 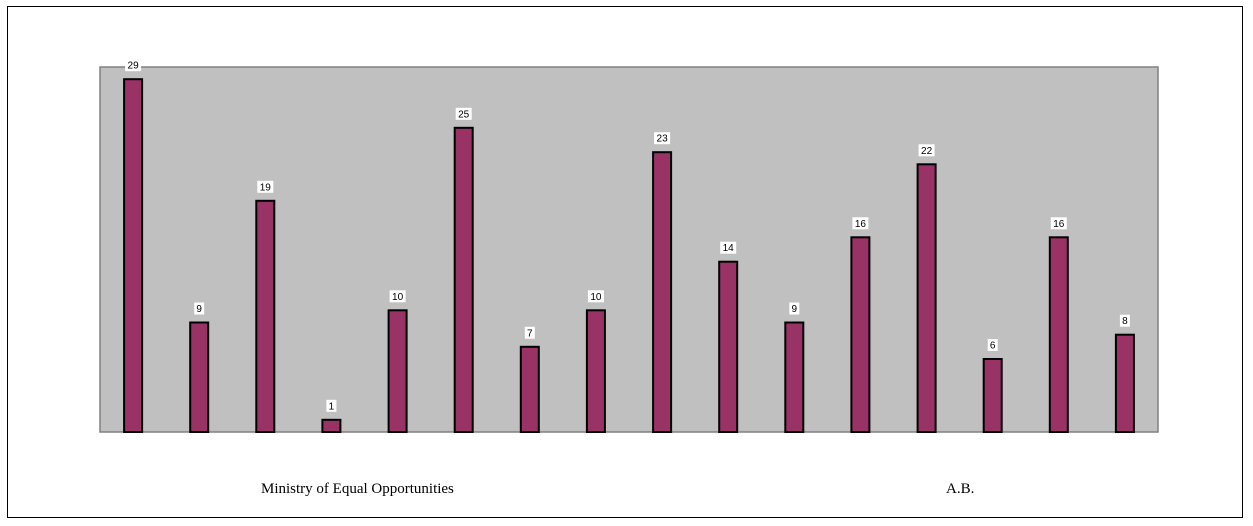 What do you see at coordinates (357, 489) in the screenshot?
I see `group-label-ministry: Ministry of Equal Opportunities` at bounding box center [357, 489].